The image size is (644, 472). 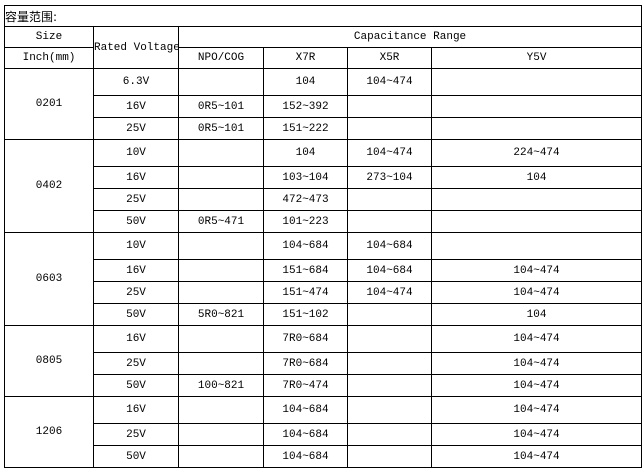 I want to click on y5v-cell: 104, so click(x=536, y=177).